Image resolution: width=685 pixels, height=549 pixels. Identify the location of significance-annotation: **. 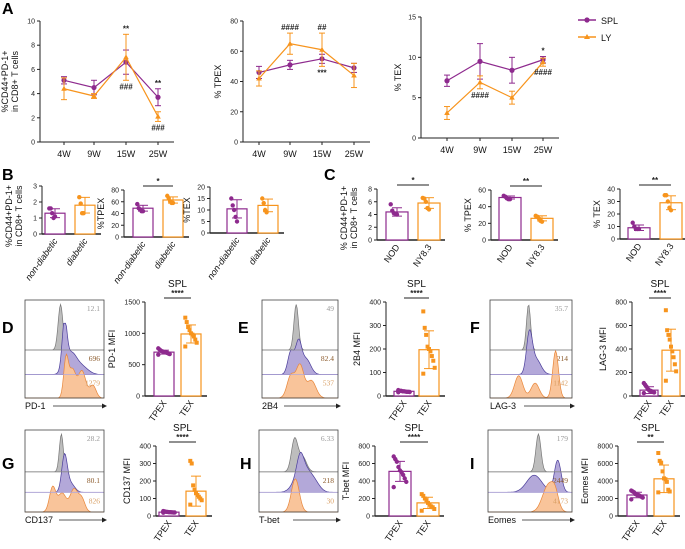
(126, 28).